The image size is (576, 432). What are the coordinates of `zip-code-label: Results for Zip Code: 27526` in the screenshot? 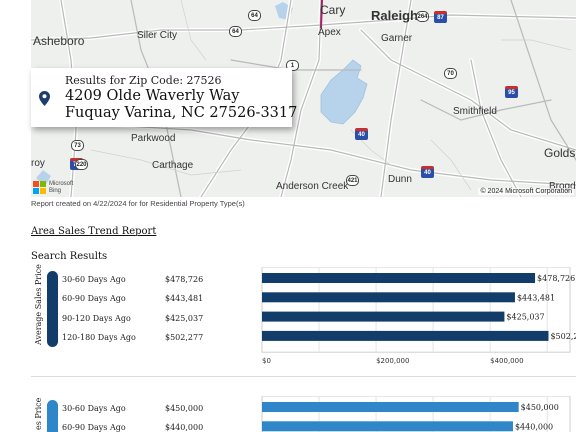 It's located at (143, 80).